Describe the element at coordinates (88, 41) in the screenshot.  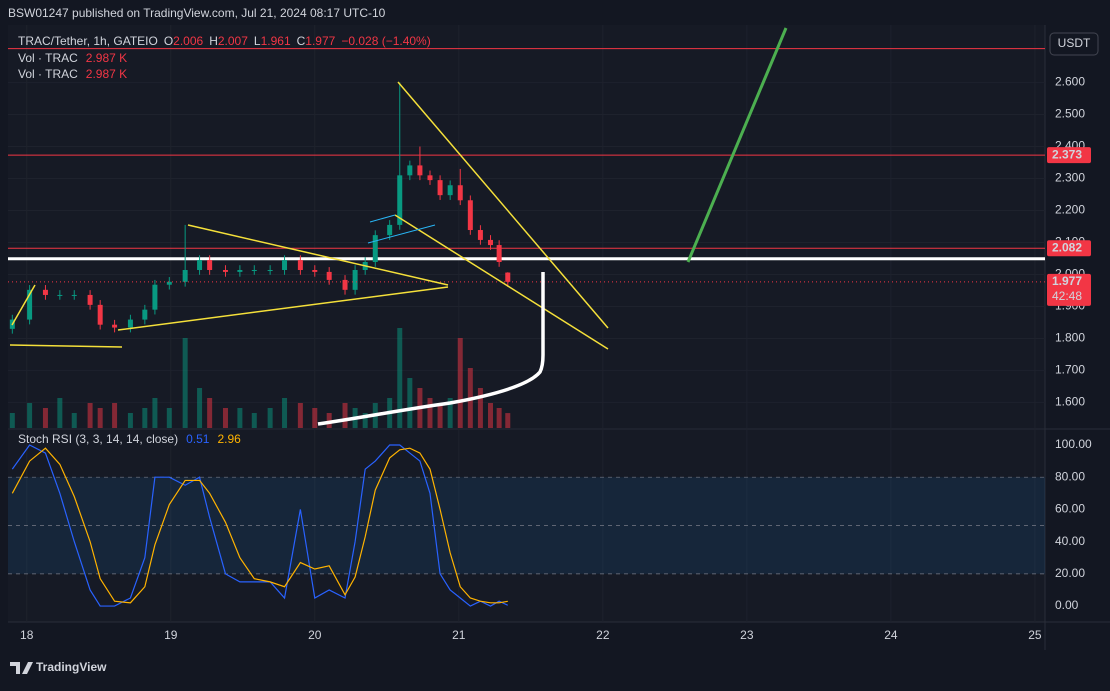
I see `legend-symbol-name: TRAC/Tether, 1h, GATEIO` at that location.